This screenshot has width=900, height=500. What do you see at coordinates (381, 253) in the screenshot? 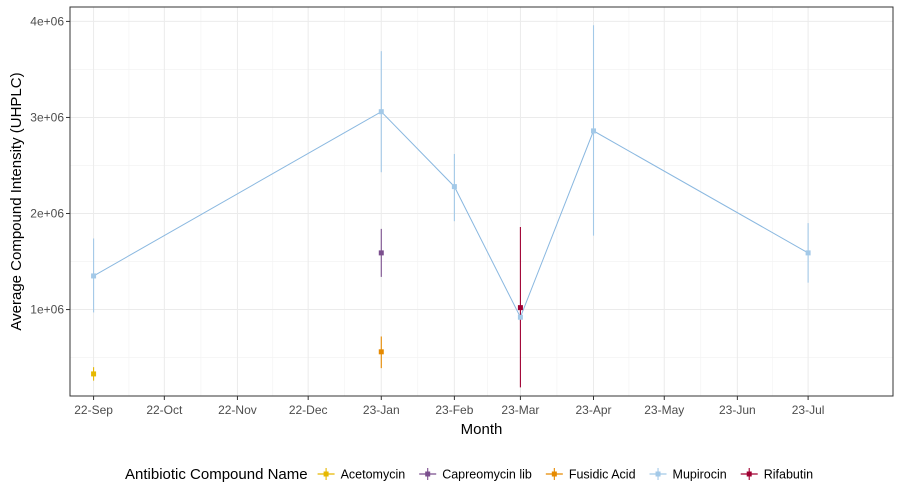
I see `data-point-capreomycin-lib` at bounding box center [381, 253].